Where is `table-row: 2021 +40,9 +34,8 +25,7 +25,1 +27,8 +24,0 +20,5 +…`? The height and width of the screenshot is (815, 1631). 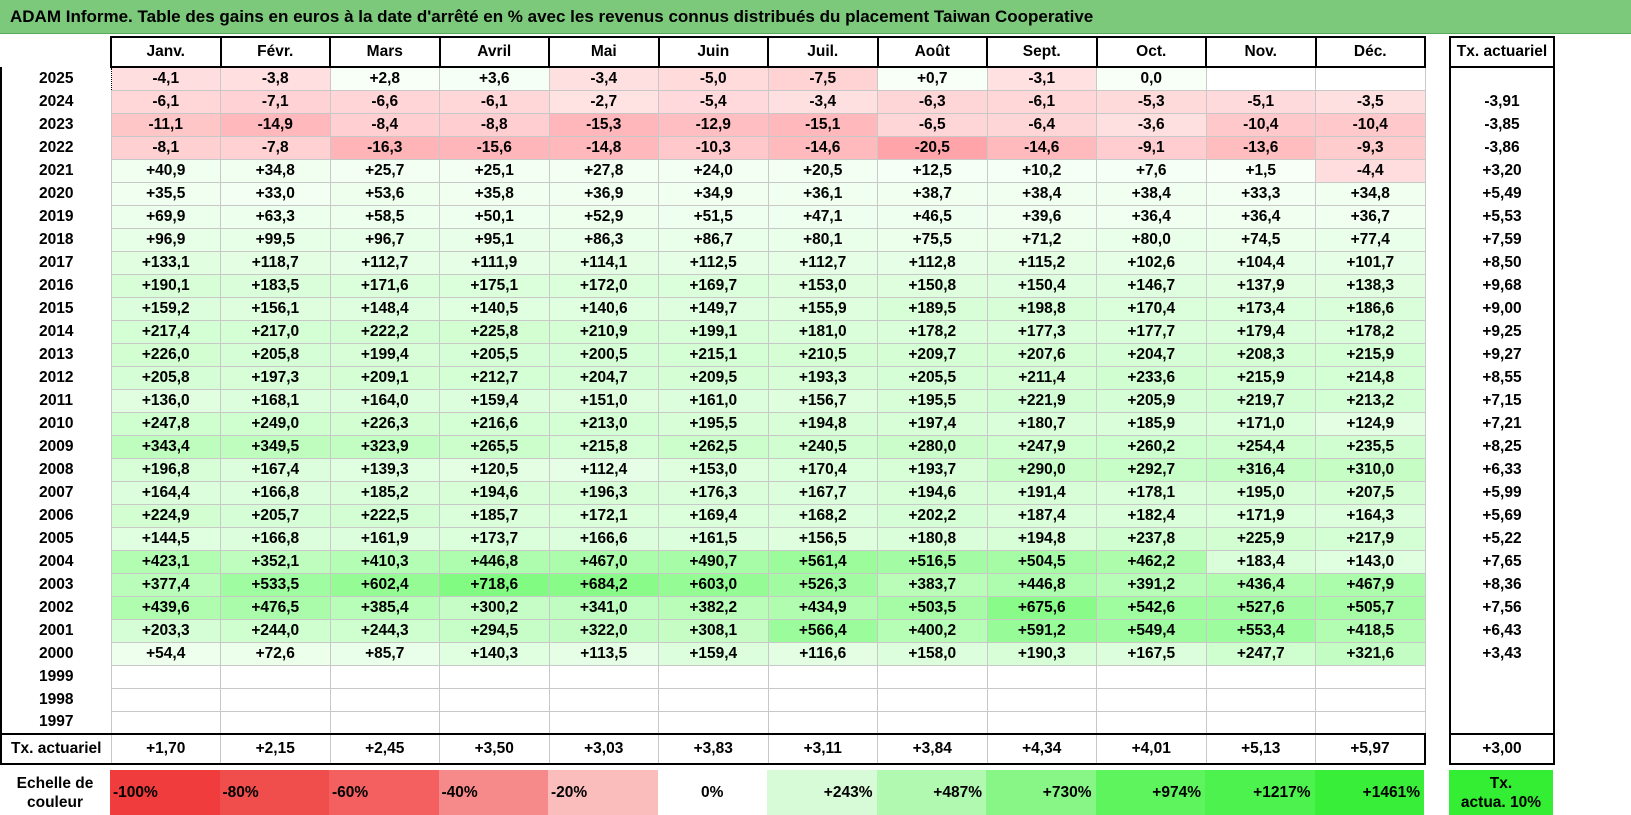 table-row: 2021 +40,9 +34,8 +25,7 +25,1 +27,8 +24,0 +20,5 +… is located at coordinates (777, 170).